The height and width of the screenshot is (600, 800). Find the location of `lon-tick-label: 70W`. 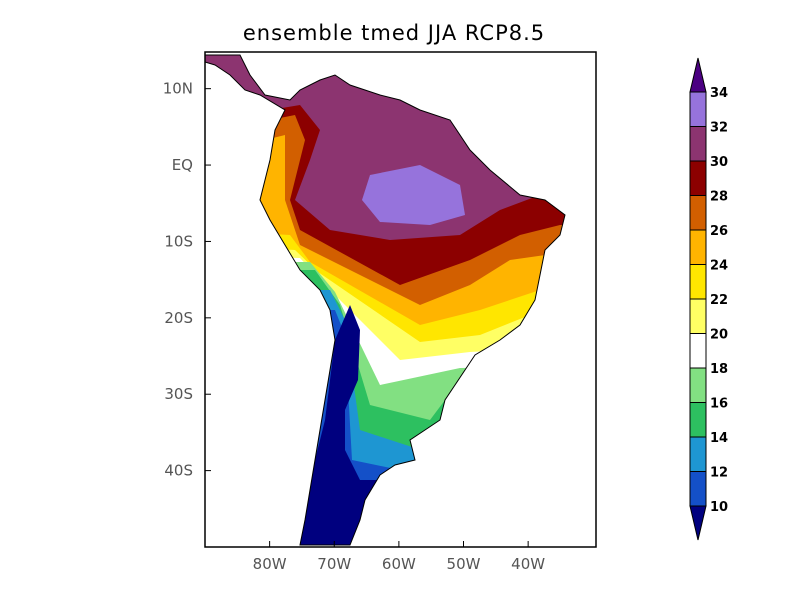

lon-tick-label: 70W is located at coordinates (334, 564).